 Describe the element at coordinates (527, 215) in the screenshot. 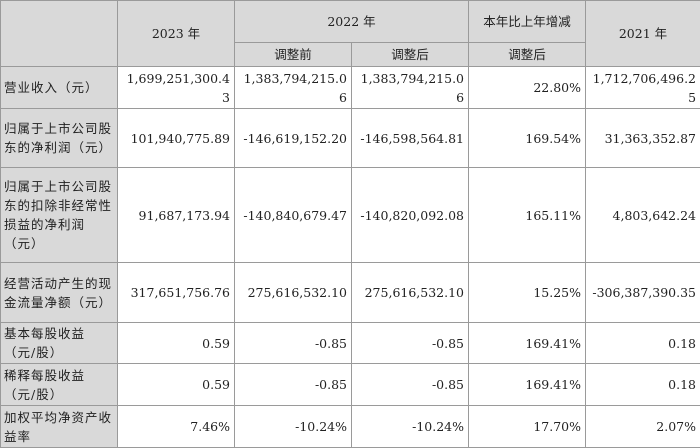

I see `cell-change: 165.11%` at that location.